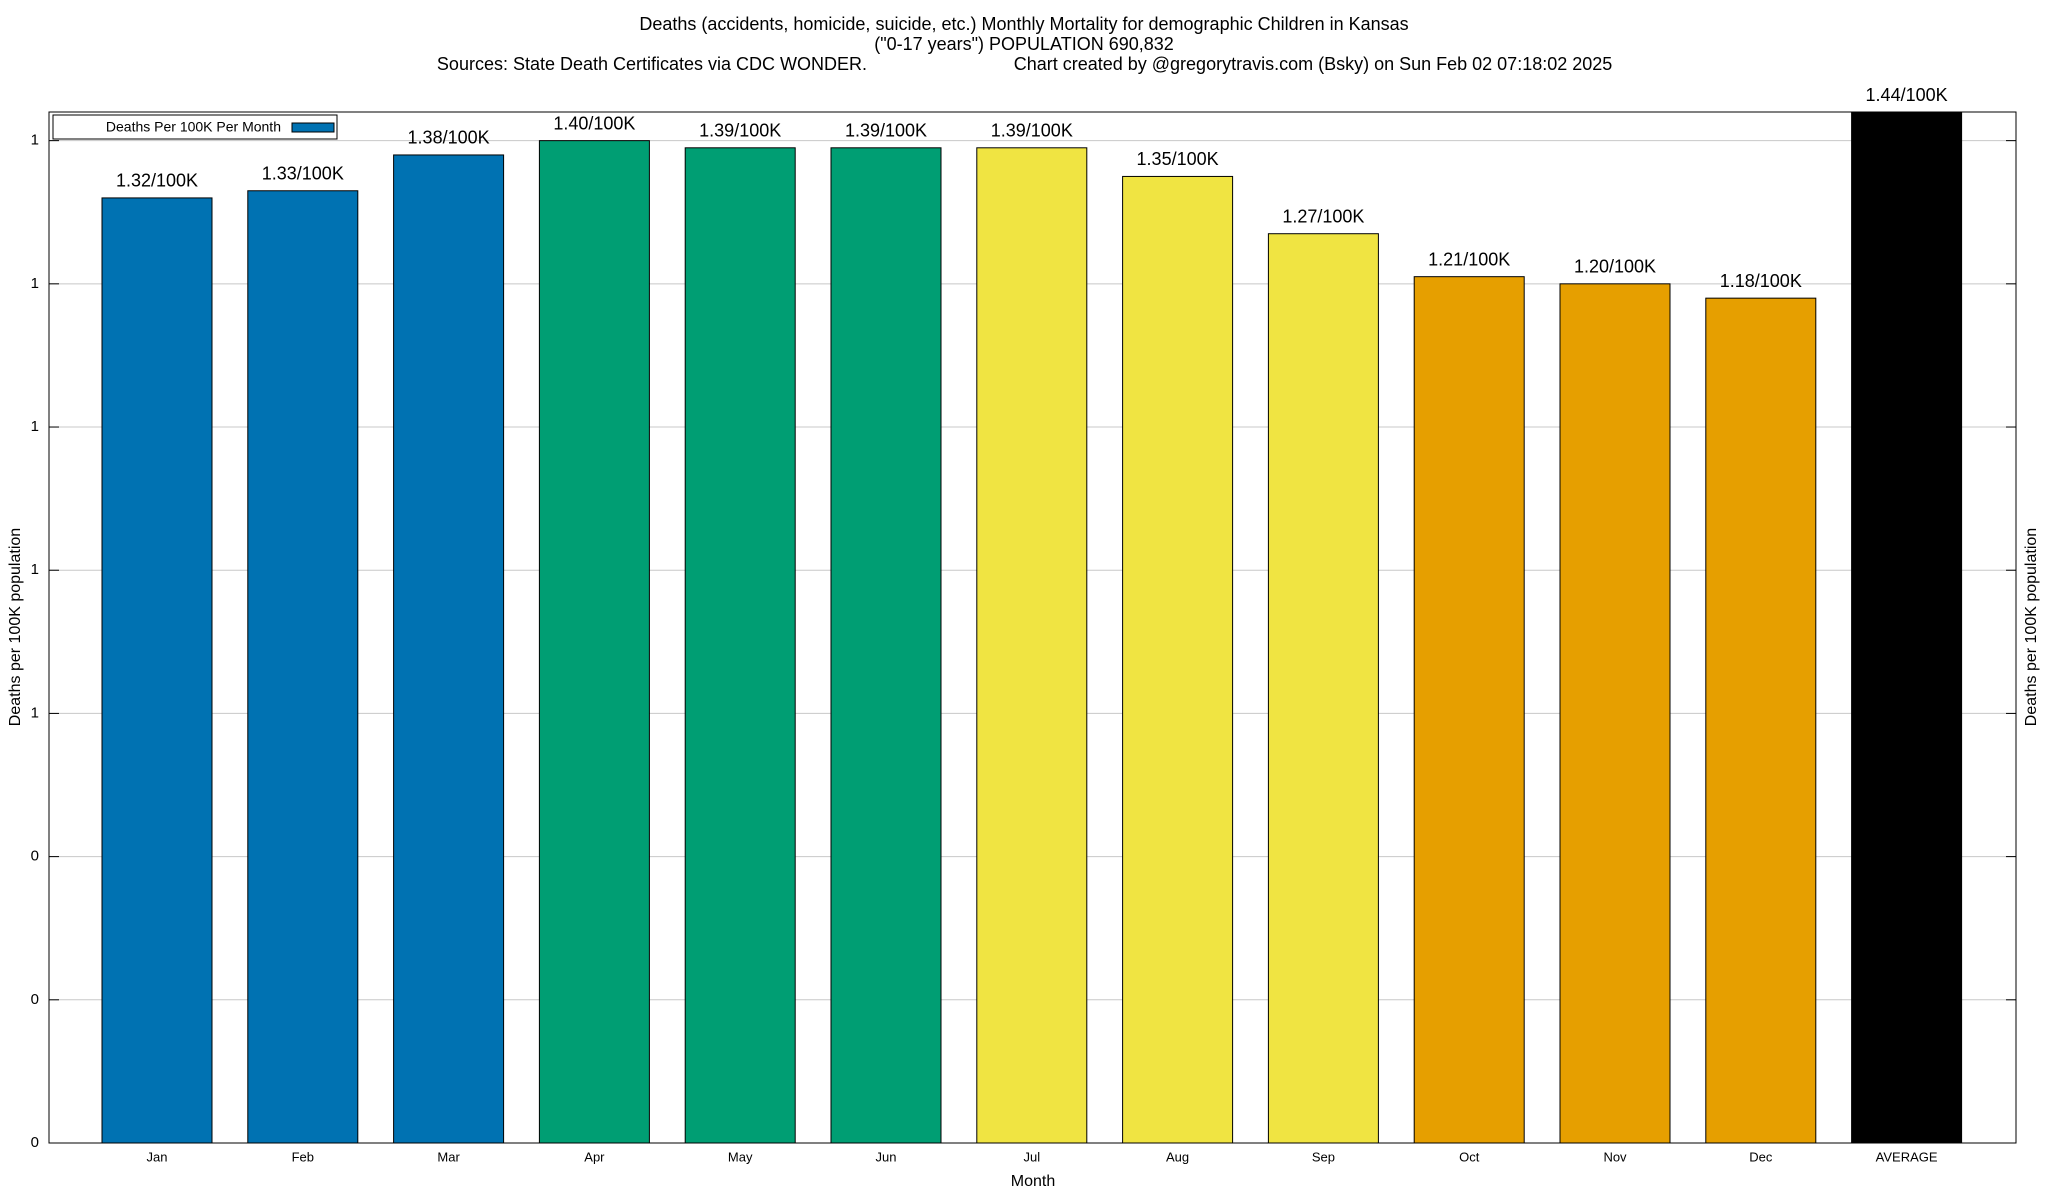 This screenshot has height=1200, width=2048. What do you see at coordinates (1761, 1156) in the screenshot?
I see `x-tick-label: Dec` at bounding box center [1761, 1156].